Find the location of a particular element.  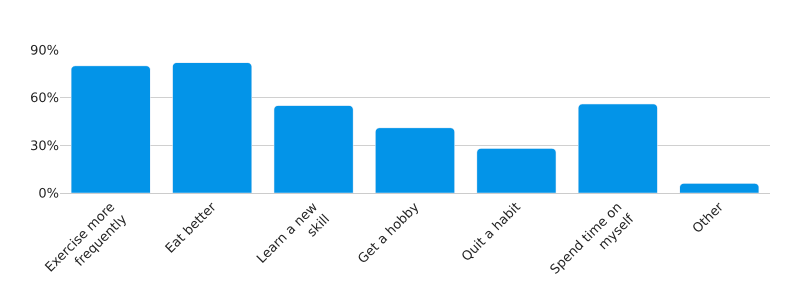

y-tick-label: 0% is located at coordinates (48, 194).